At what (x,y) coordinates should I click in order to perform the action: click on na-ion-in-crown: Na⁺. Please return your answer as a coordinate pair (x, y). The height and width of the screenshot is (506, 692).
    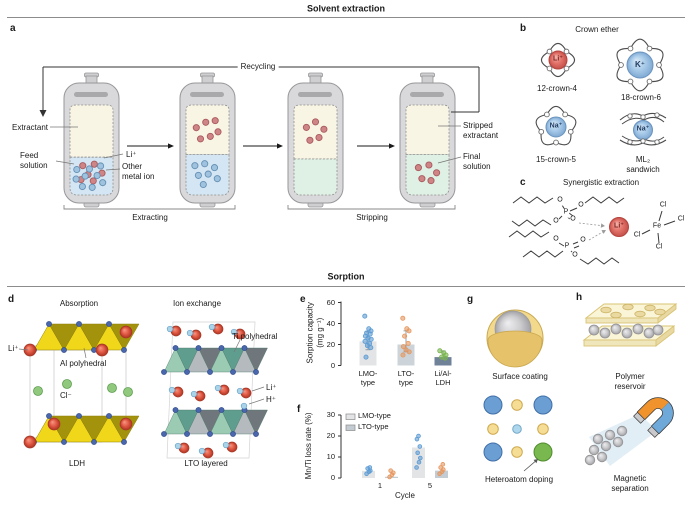
    Looking at the image, I should click on (556, 126).